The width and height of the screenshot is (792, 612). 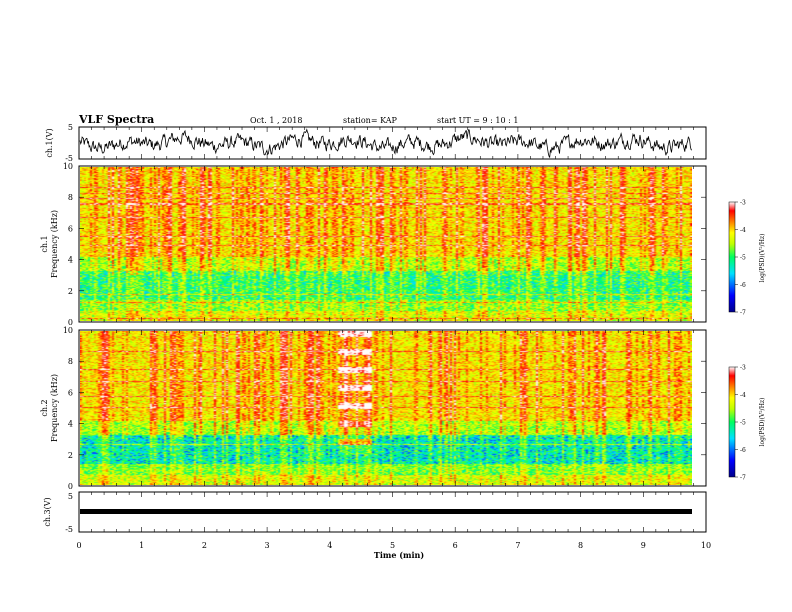 I want to click on ch1-x-ticks, so click(x=392, y=143).